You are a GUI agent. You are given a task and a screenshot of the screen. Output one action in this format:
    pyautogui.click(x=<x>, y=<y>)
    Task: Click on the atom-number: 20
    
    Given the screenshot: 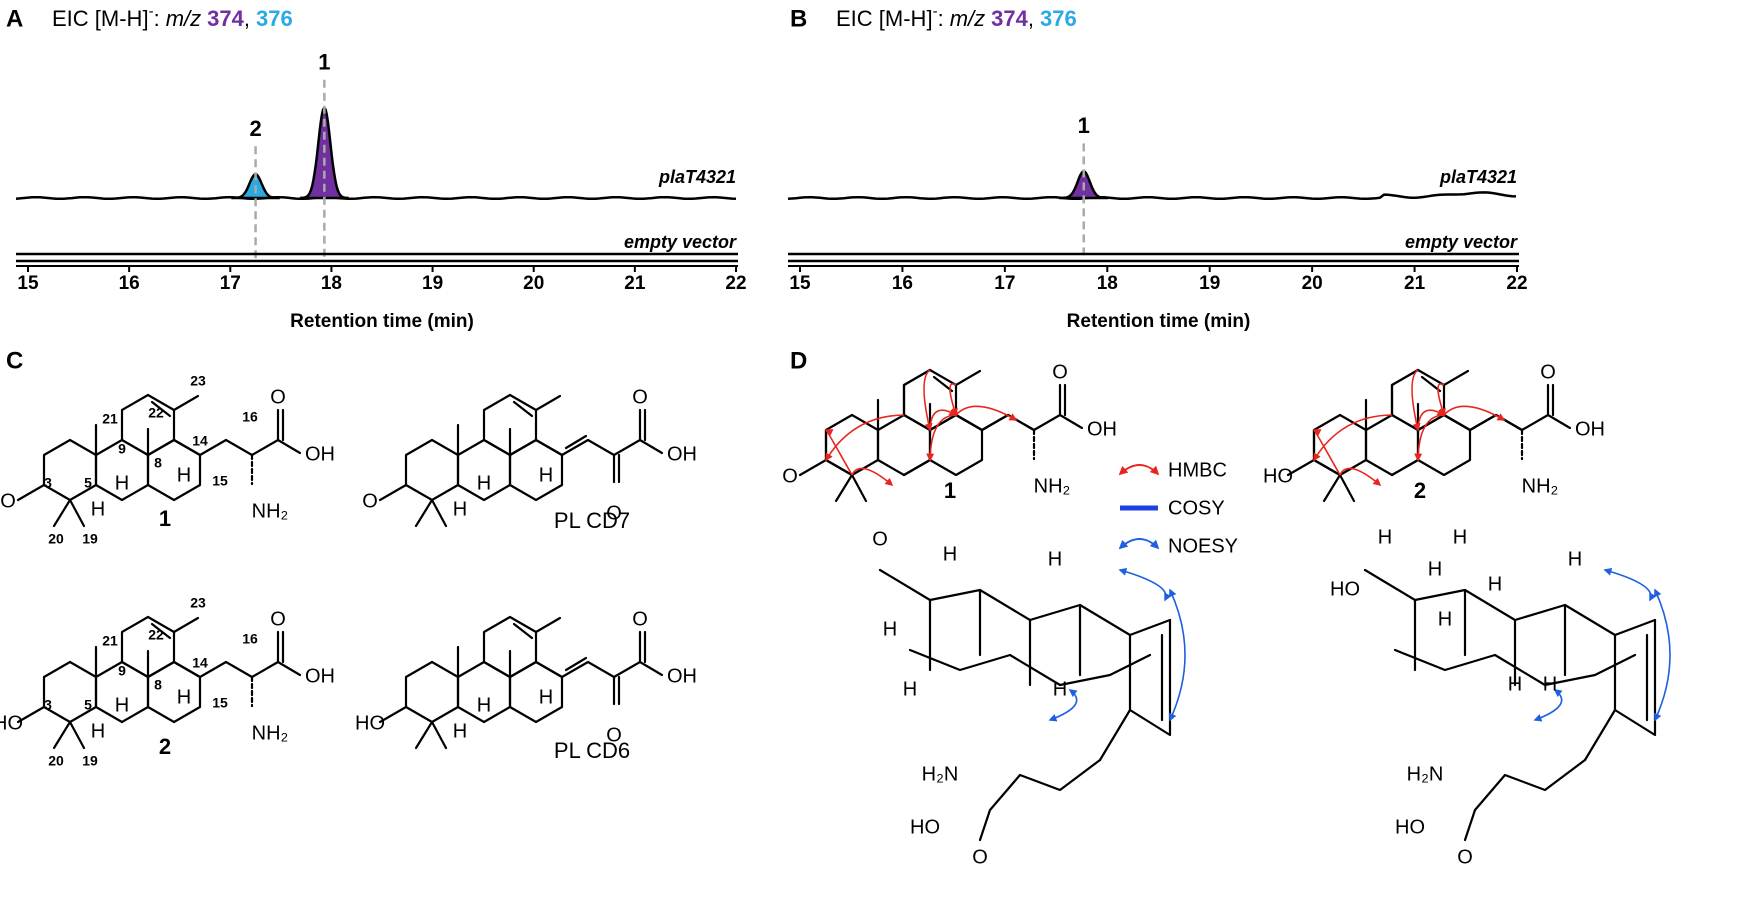 What is the action you would take?
    pyautogui.click(x=56, y=539)
    